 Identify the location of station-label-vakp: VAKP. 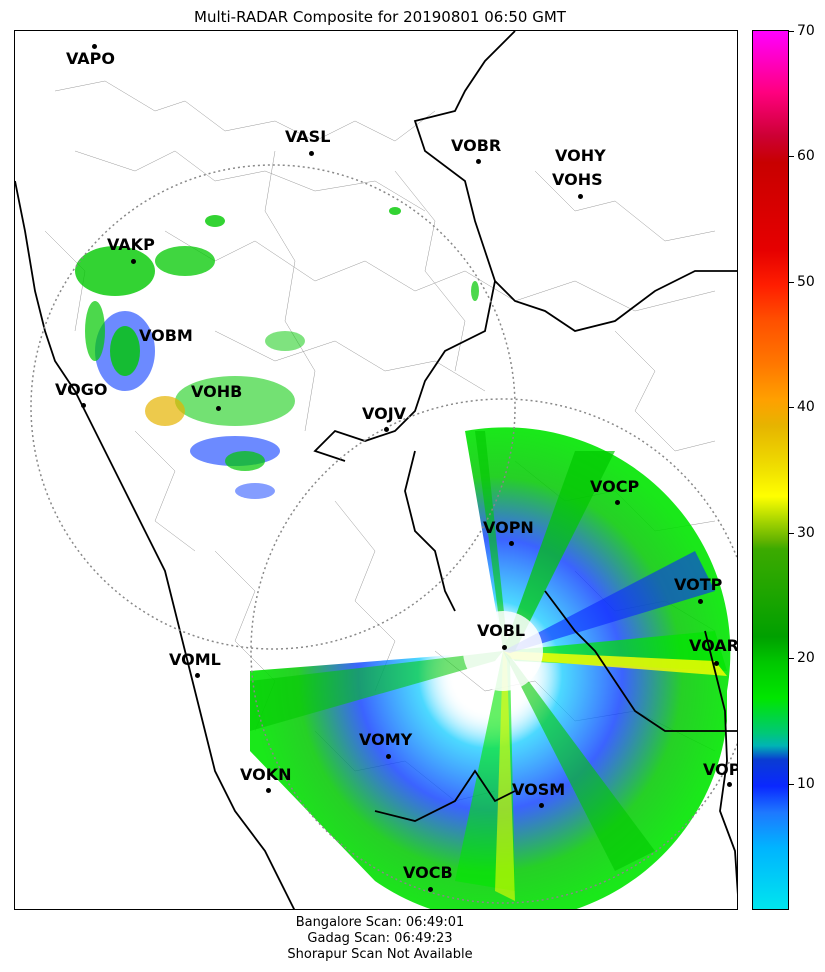
(131, 244).